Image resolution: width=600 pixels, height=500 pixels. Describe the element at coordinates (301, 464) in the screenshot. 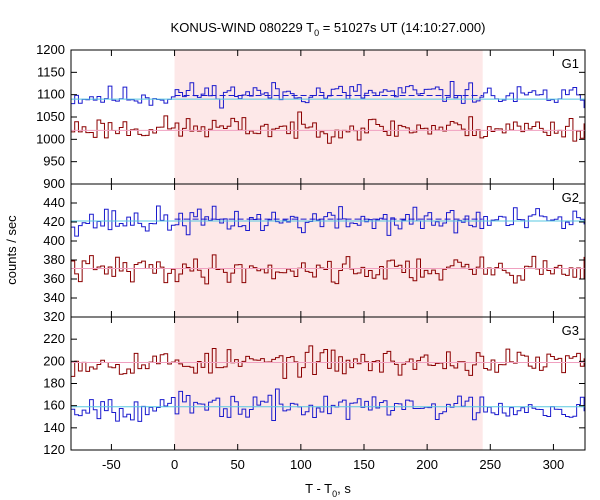

I see `x-tick-label: 100` at that location.